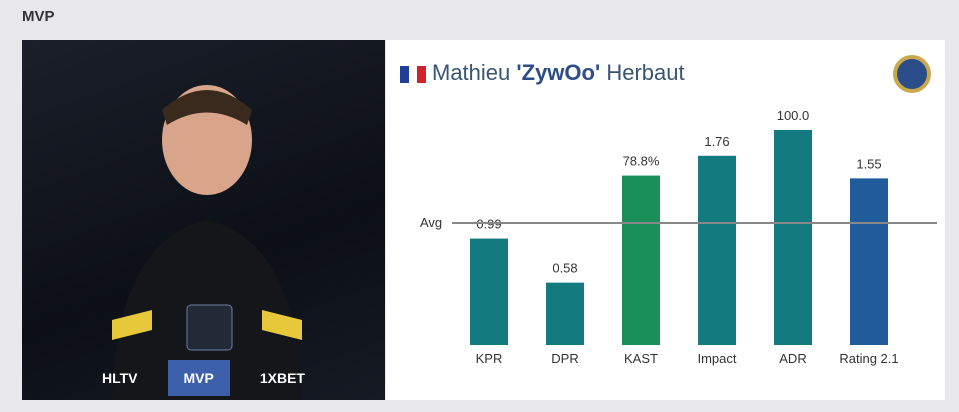  I want to click on reference-label: Avg, so click(431, 222).